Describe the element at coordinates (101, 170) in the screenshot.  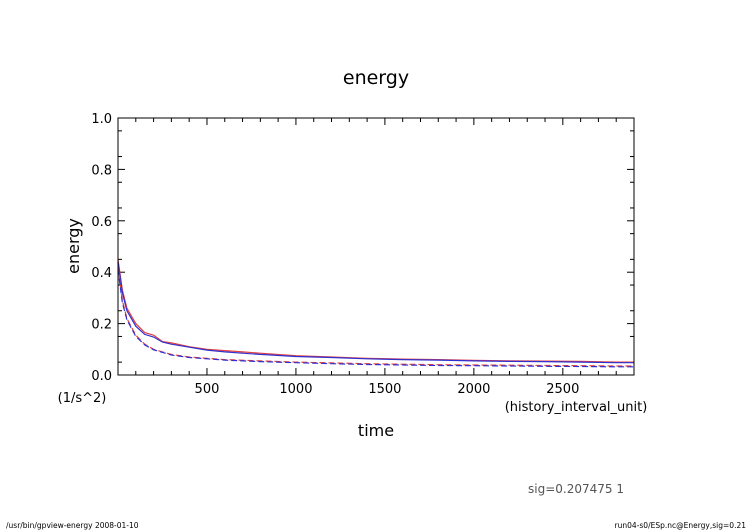
I see `y-tick-label: 0.8` at that location.